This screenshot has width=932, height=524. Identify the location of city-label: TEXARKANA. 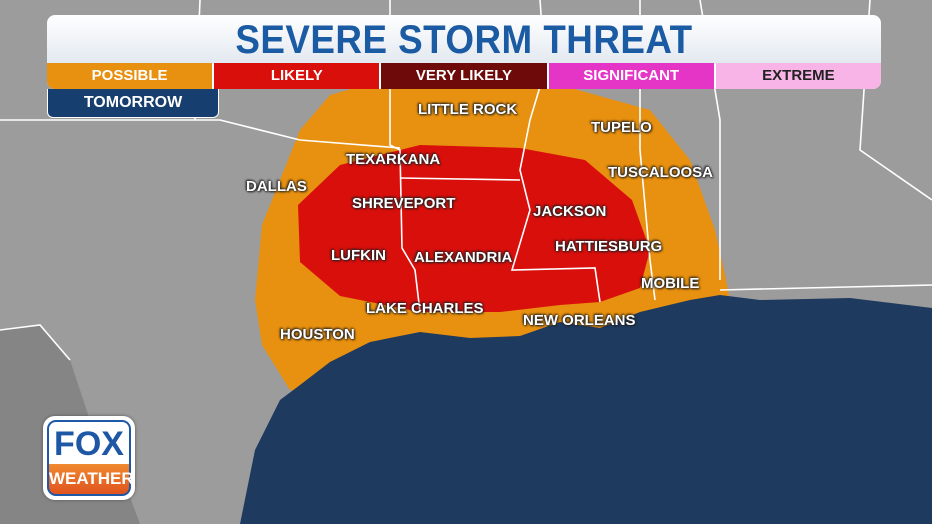
(393, 159).